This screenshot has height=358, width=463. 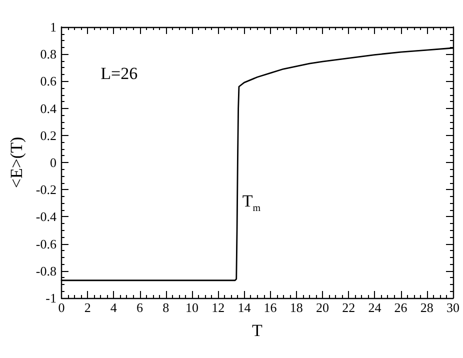 I want to click on x-tick-label: 20, so click(x=322, y=307).